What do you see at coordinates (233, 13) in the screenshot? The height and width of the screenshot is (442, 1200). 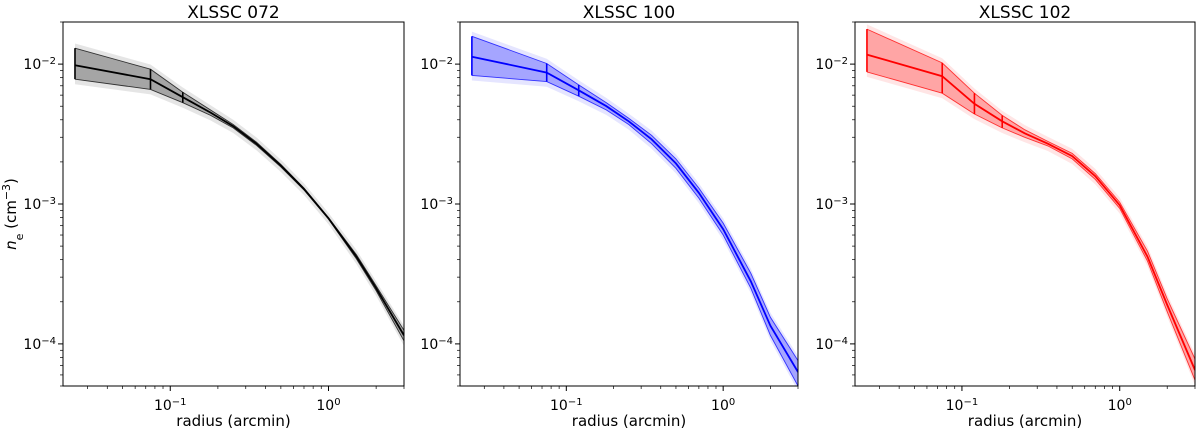 I see `chart-title: XLSSC 072` at bounding box center [233, 13].